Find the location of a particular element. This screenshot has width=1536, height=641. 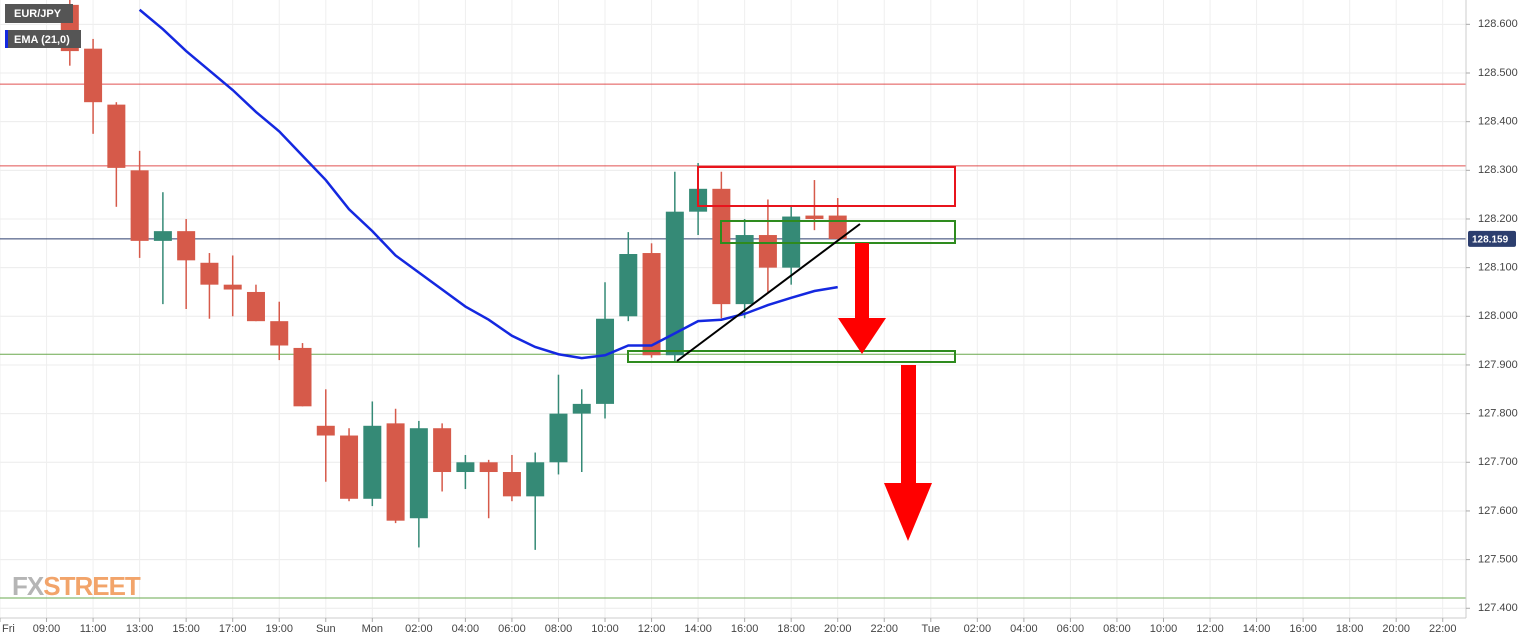

x-tick-label: 04:00 is located at coordinates (1024, 629).